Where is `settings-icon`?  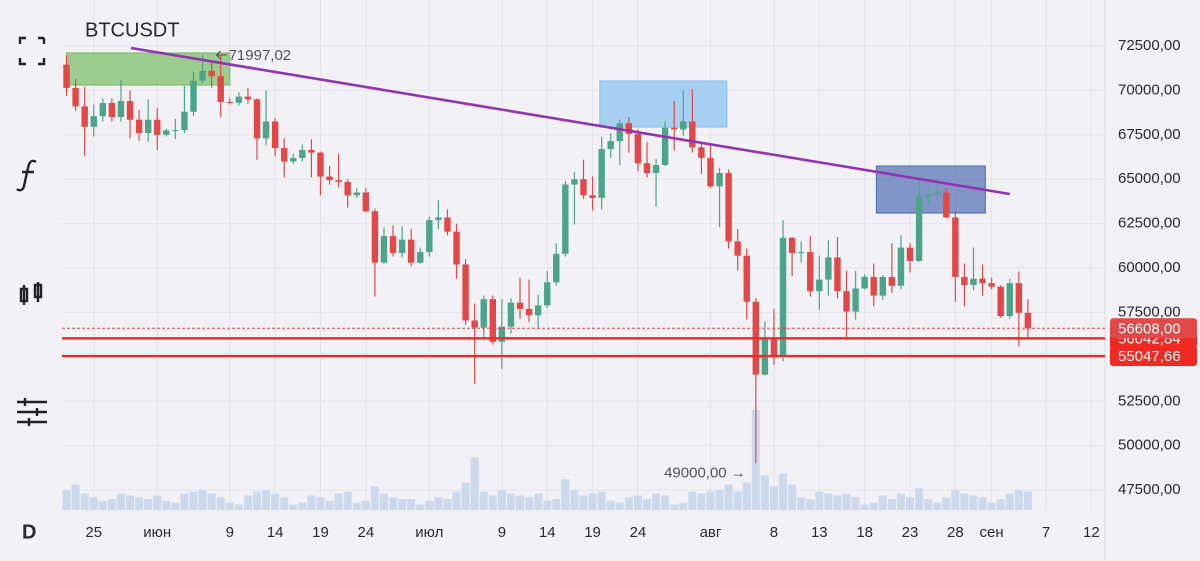
settings-icon is located at coordinates (32, 412).